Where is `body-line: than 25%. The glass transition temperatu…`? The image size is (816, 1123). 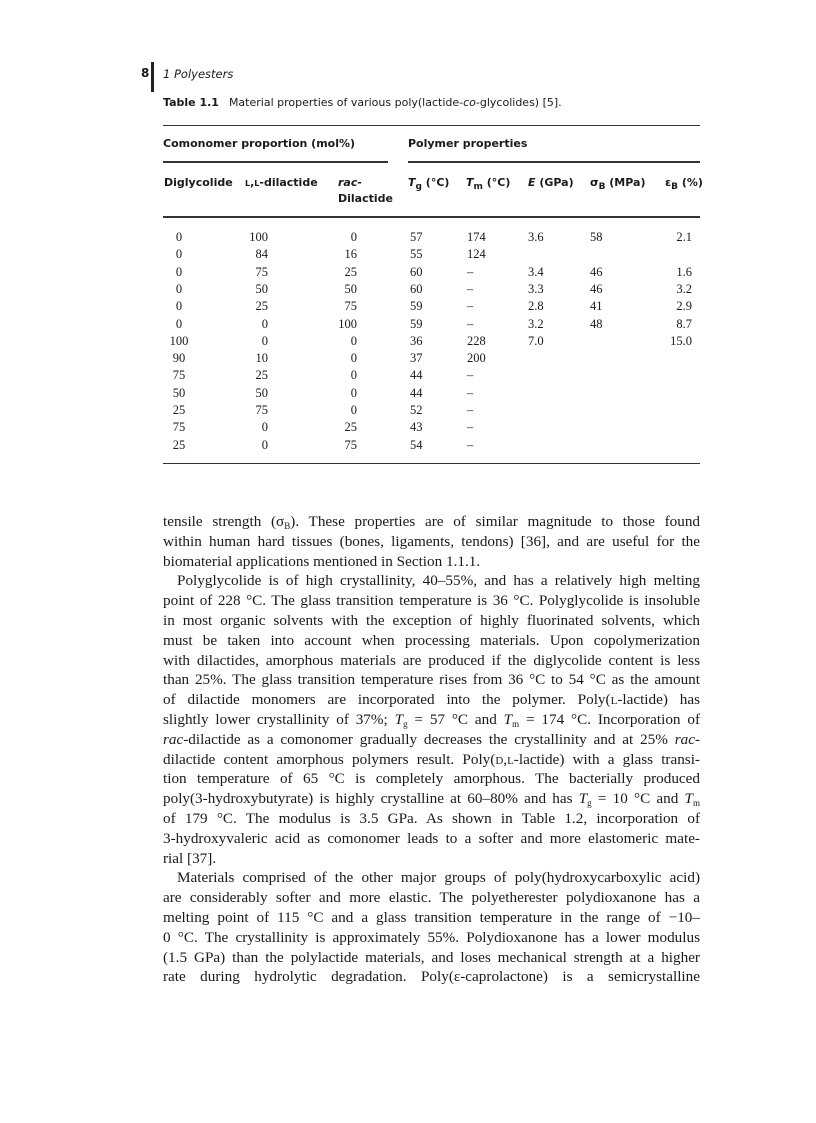
body-line: than 25%. The glass transition temperatu… is located at coordinates (431, 680).